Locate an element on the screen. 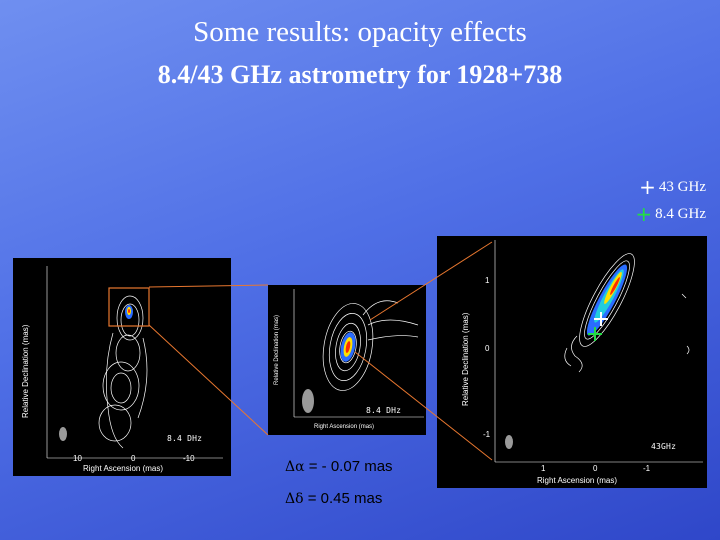 The height and width of the screenshot is (540, 720). panel-right-ytick-1: 1 is located at coordinates (487, 280).